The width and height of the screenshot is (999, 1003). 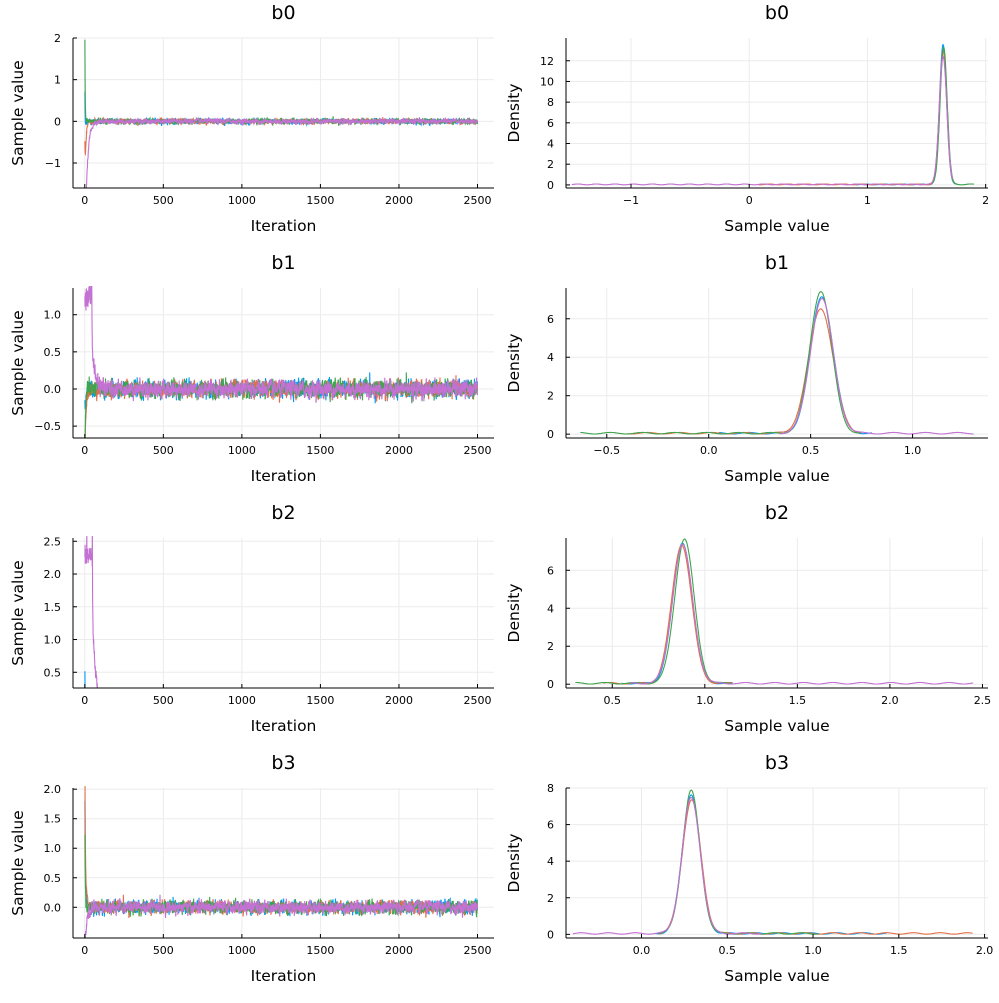 What do you see at coordinates (631, 200) in the screenshot?
I see `x-tick-label: −1` at bounding box center [631, 200].